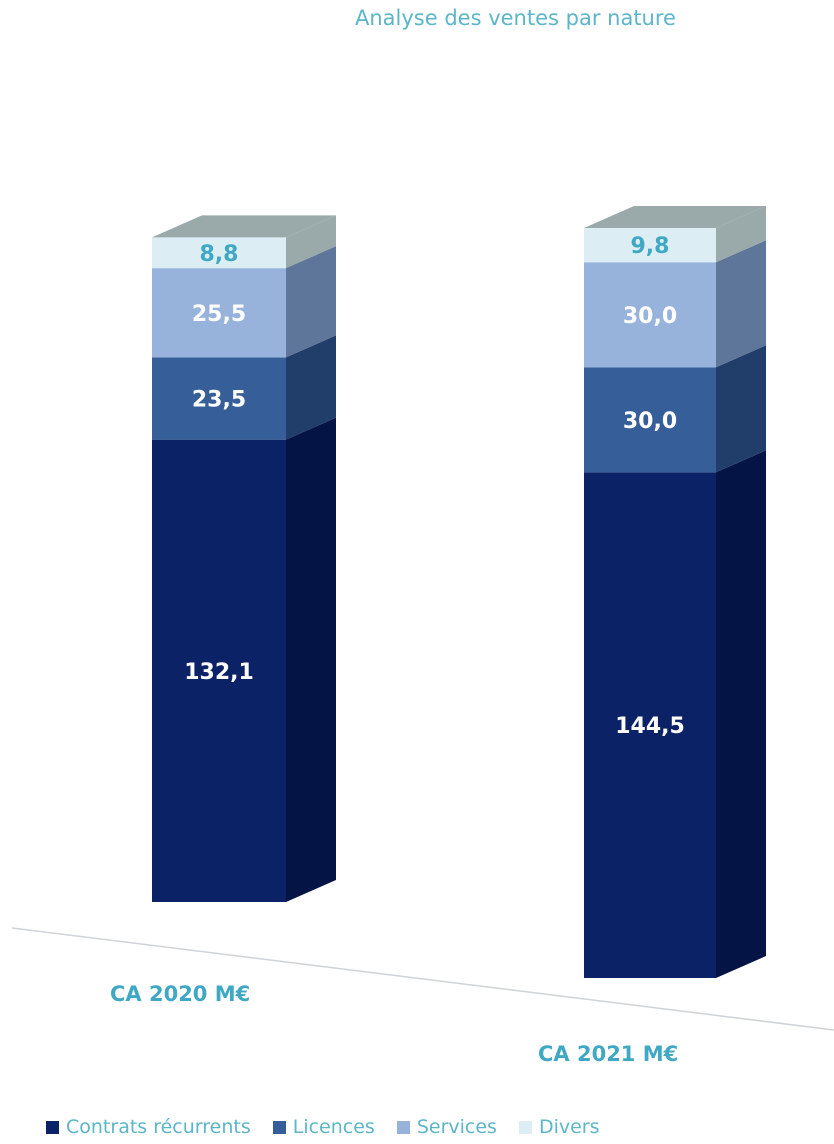 This screenshot has height=1144, width=834. I want to click on data-label-0-1: 144,5, so click(650, 726).